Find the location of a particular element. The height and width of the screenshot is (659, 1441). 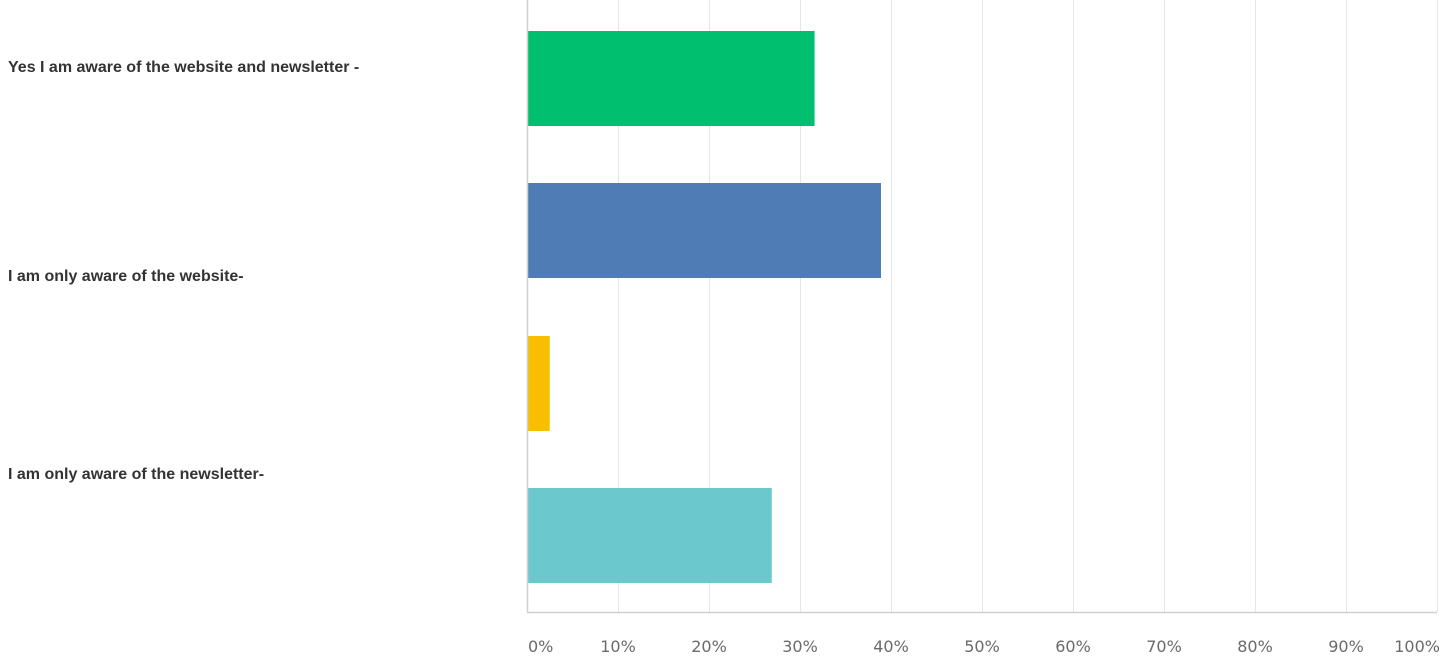

tick-label-40: 40% is located at coordinates (891, 646).